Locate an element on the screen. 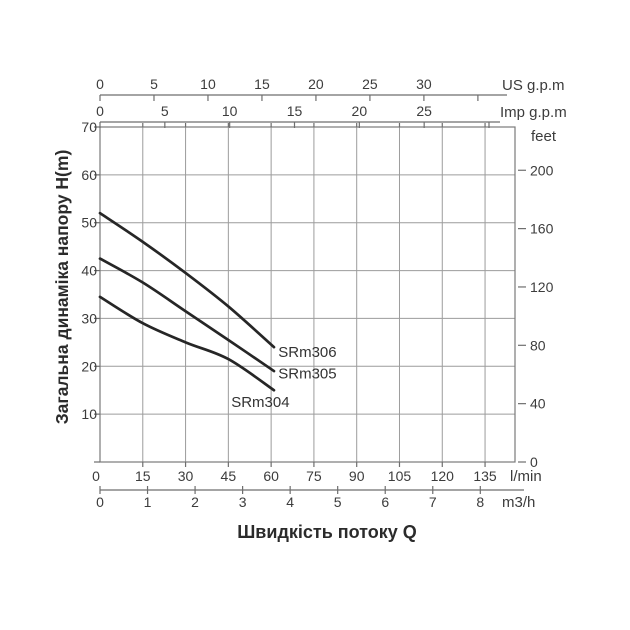 Image resolution: width=630 pixels, height=630 pixels. imp-gpm-axis-label: Imp g.p.m is located at coordinates (533, 112).